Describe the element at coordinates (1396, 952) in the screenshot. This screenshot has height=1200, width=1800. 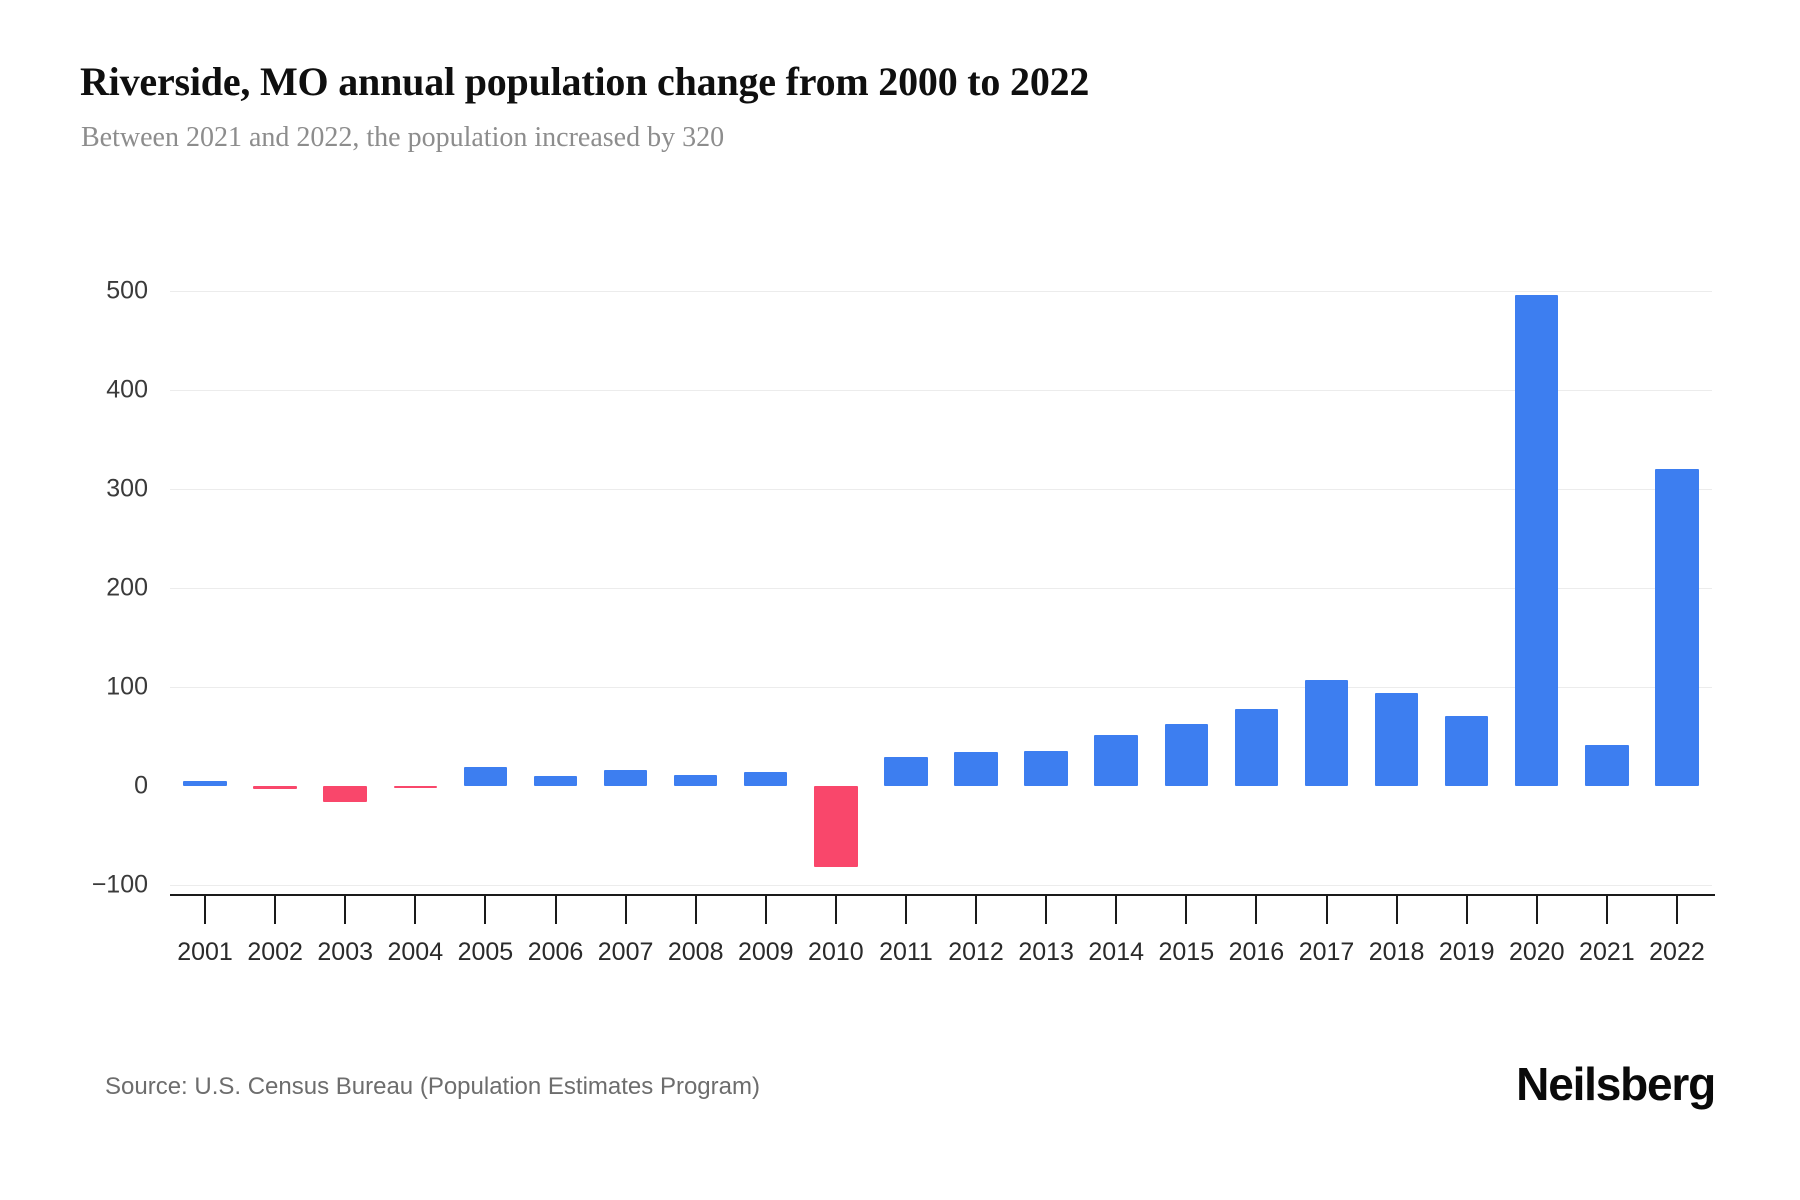
I see `x-axis-tick-label: 2018` at that location.